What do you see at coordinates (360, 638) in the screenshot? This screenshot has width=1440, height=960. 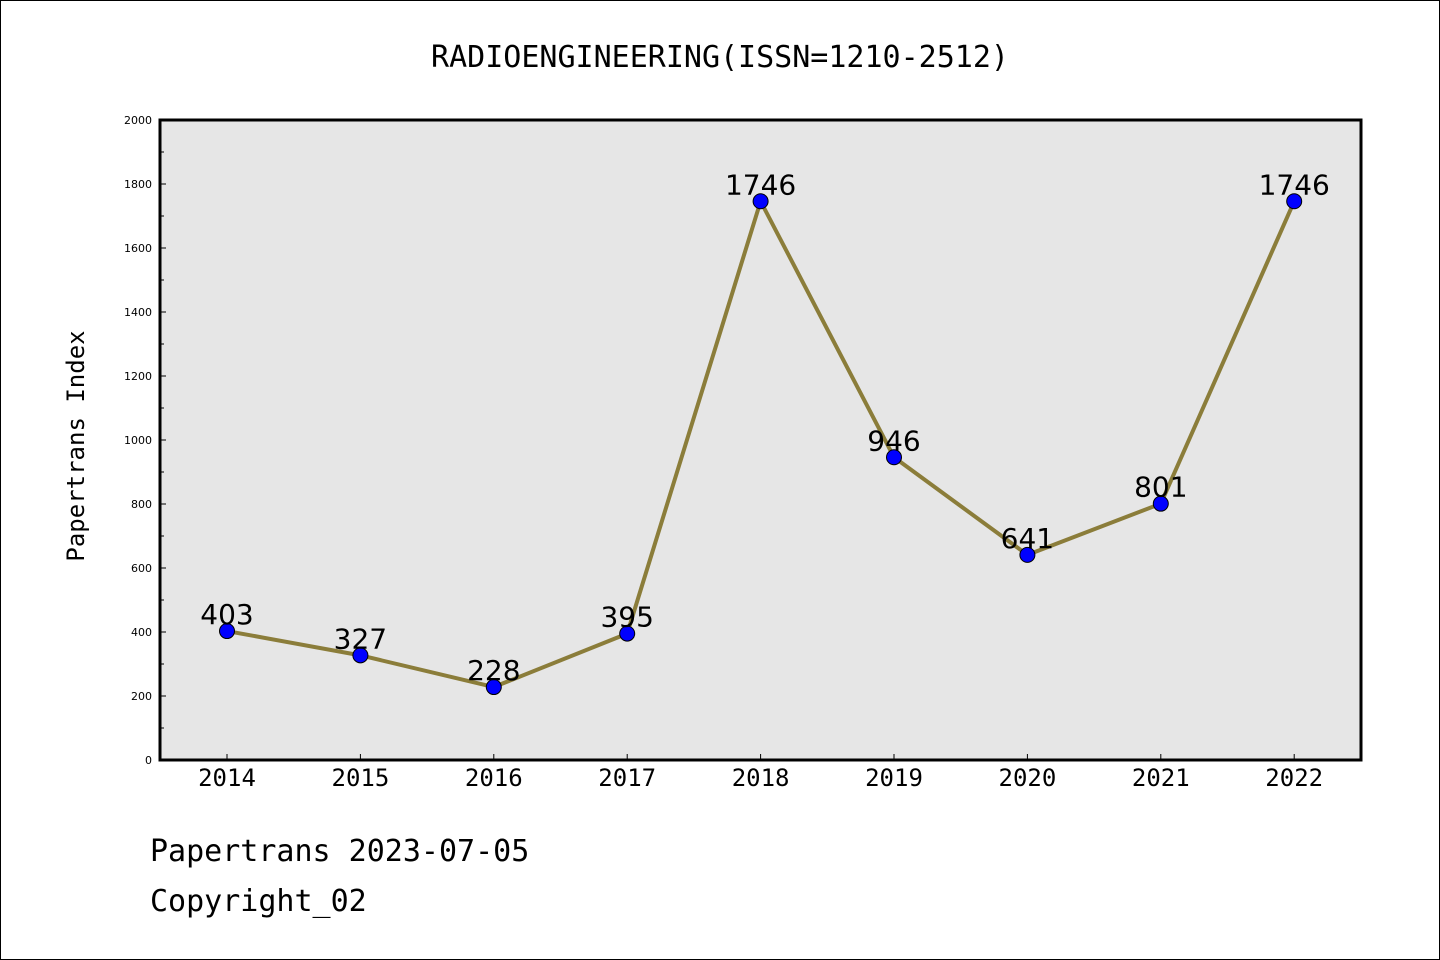 I see `data-label: 327` at bounding box center [360, 638].